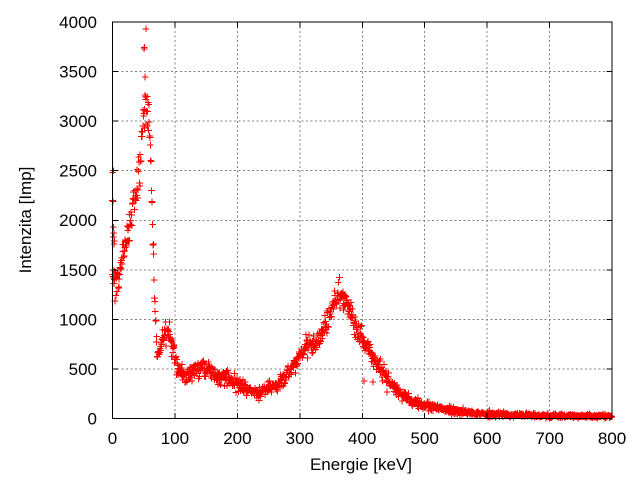 The width and height of the screenshot is (640, 480). Describe the element at coordinates (612, 438) in the screenshot. I see `svg-text: 800` at that location.